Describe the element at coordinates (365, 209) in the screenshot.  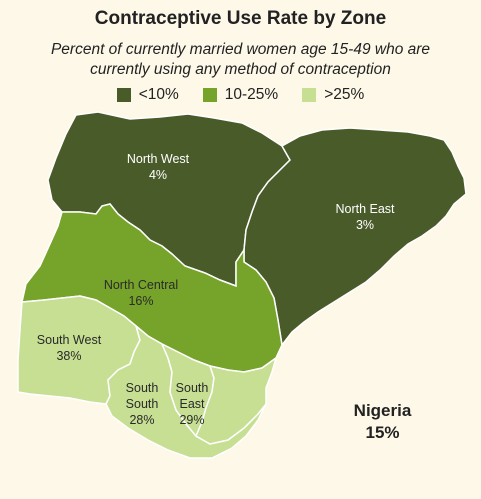
I see `label-north-east-name: North East` at that location.